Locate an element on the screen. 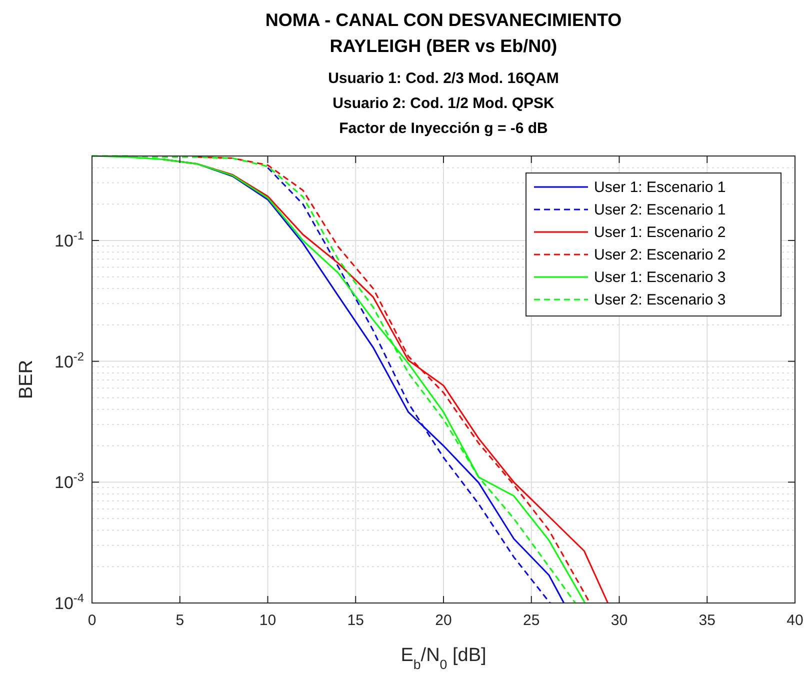 The height and width of the screenshot is (681, 811). chart-title: NOMA - CANAL CON DESVANECIMIENTO RAYLEIGH (BER vs Eb/N0) is located at coordinates (443, 33).